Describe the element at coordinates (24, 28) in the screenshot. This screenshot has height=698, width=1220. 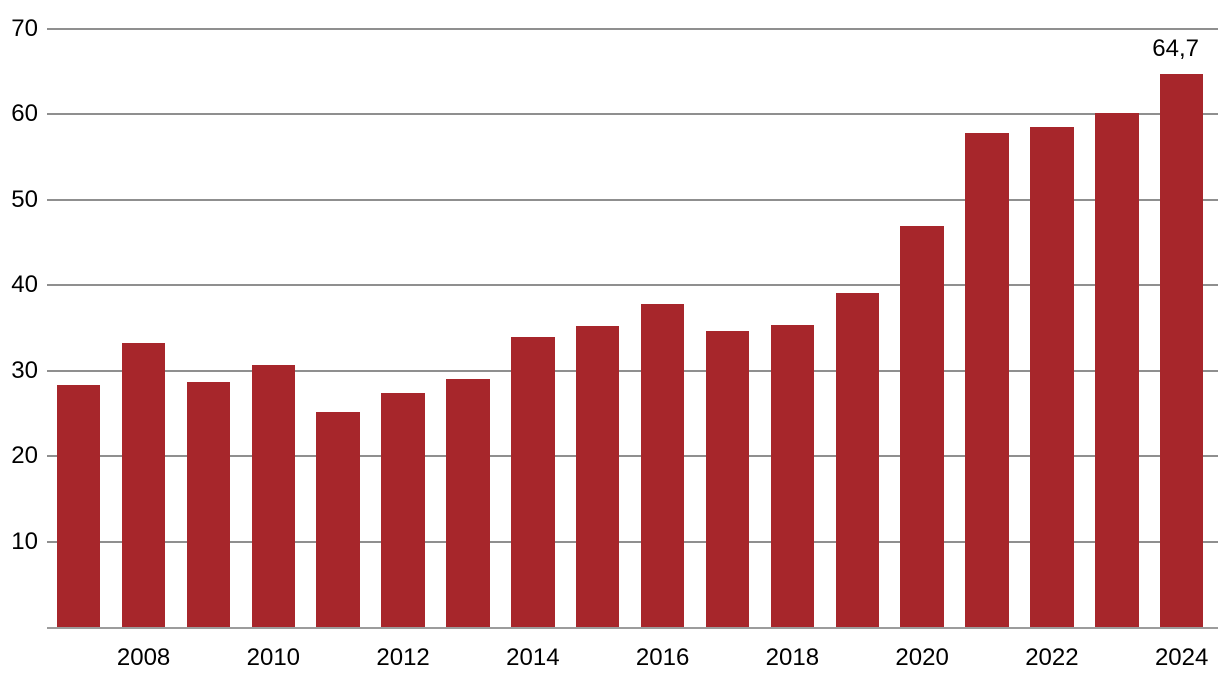
I see `y-axis-tick-label-70: 70` at that location.